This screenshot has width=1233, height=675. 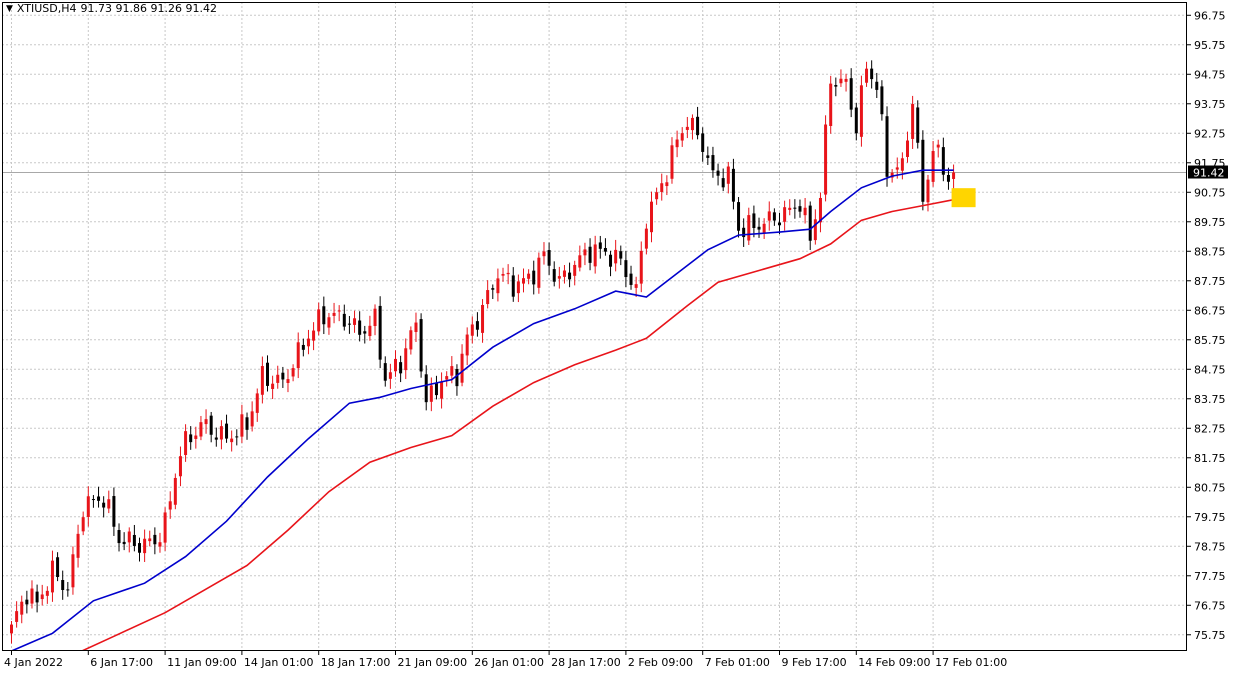 What do you see at coordinates (1210, 546) in the screenshot?
I see `y-tick-label: 78.75` at bounding box center [1210, 546].